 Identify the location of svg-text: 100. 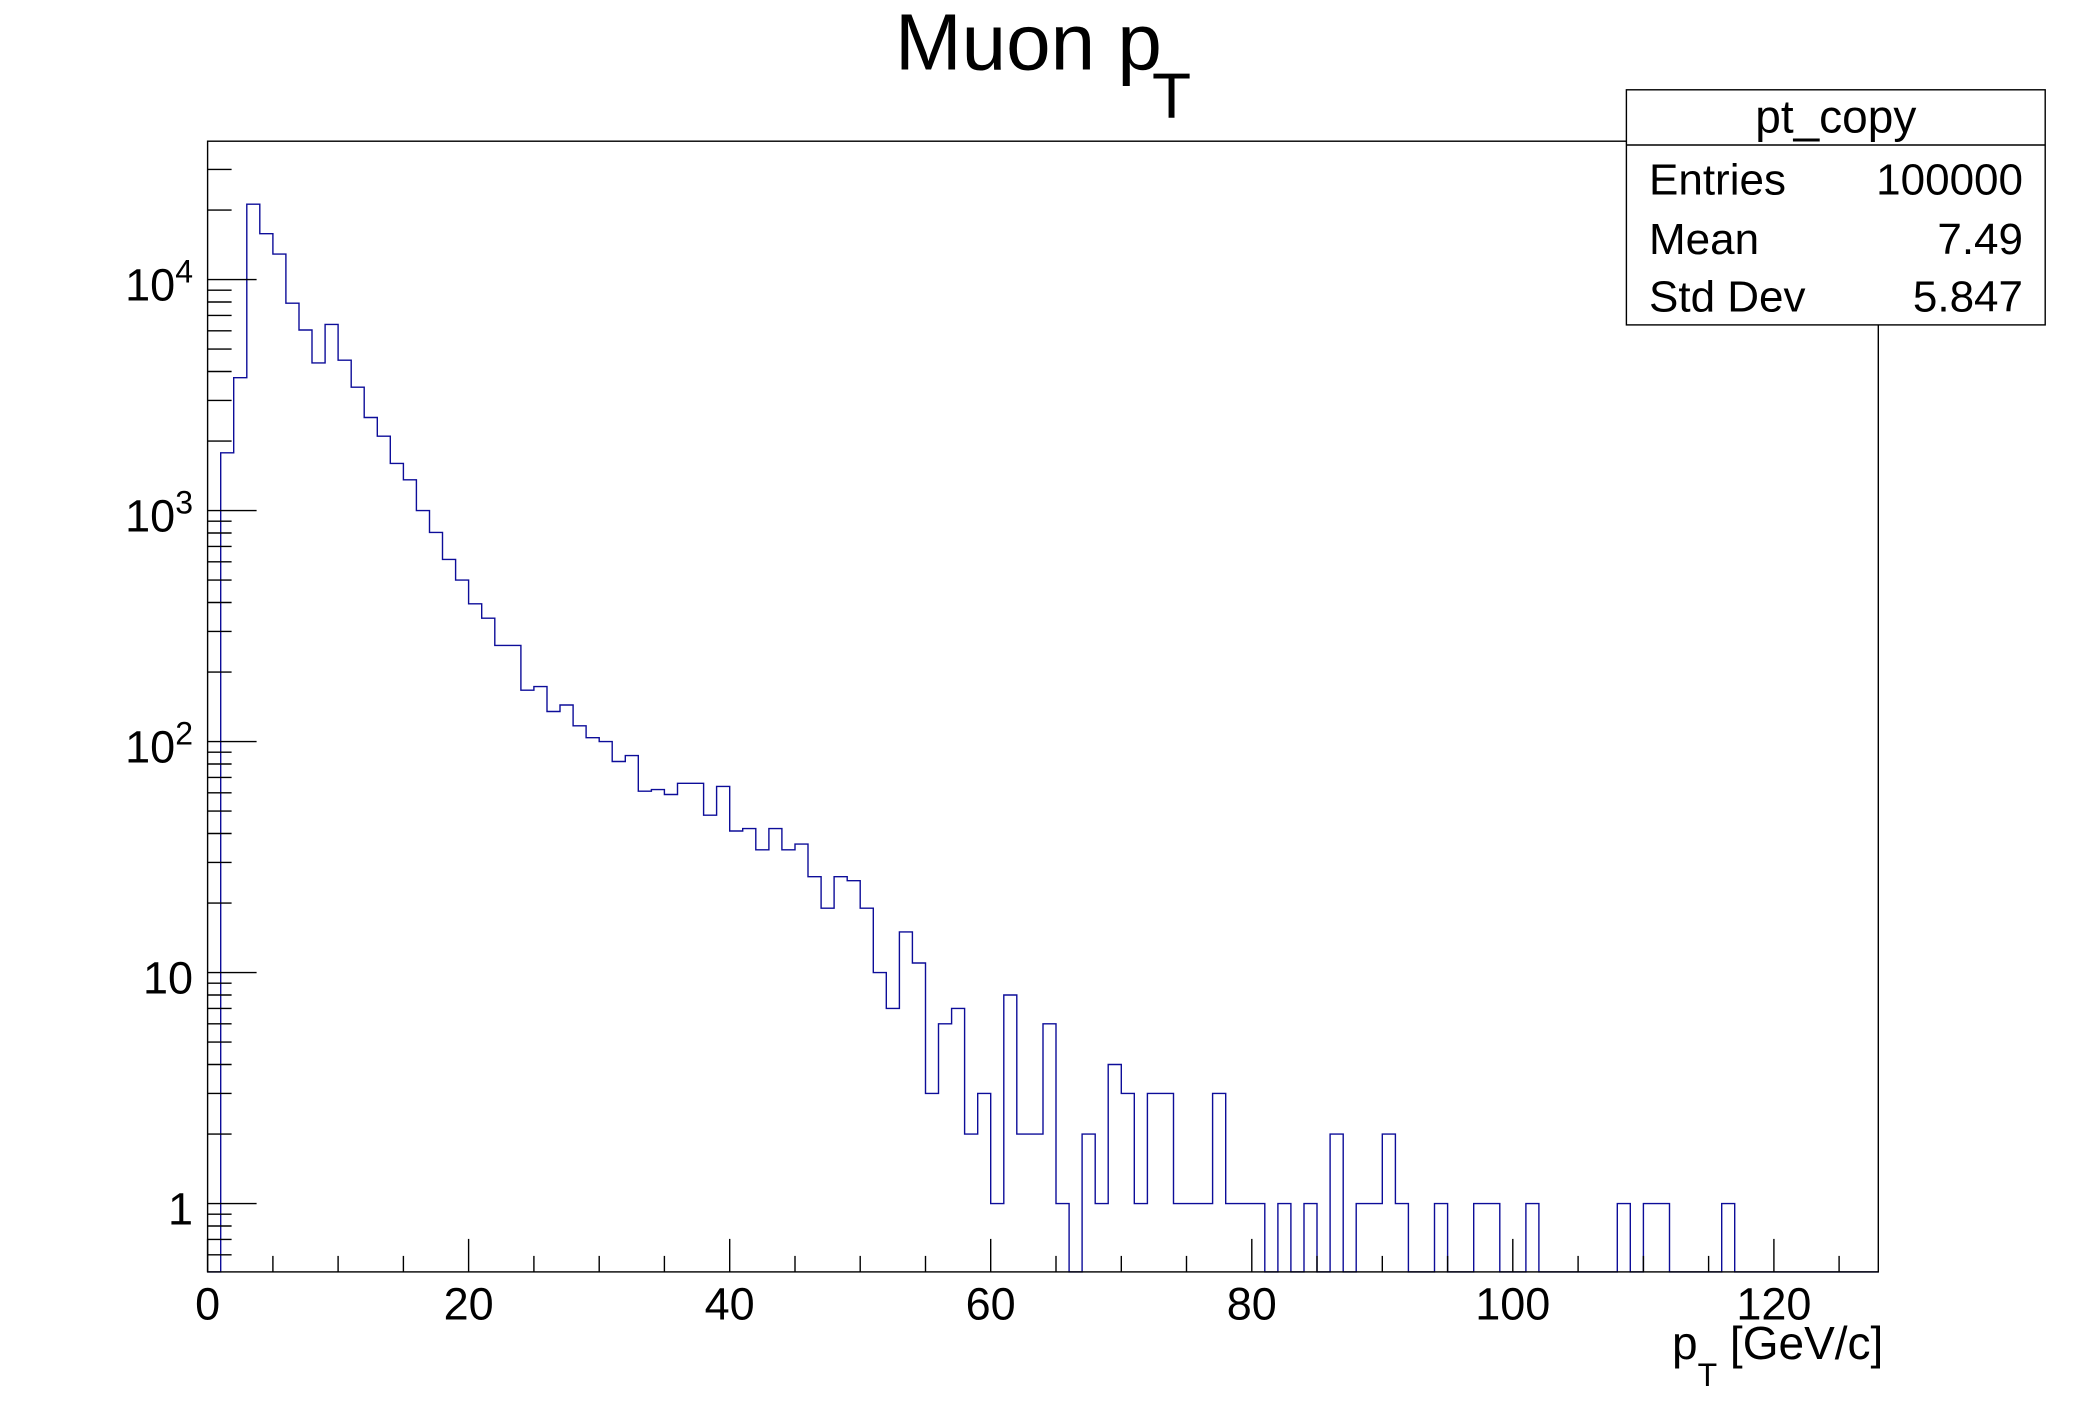
(1512, 1304).